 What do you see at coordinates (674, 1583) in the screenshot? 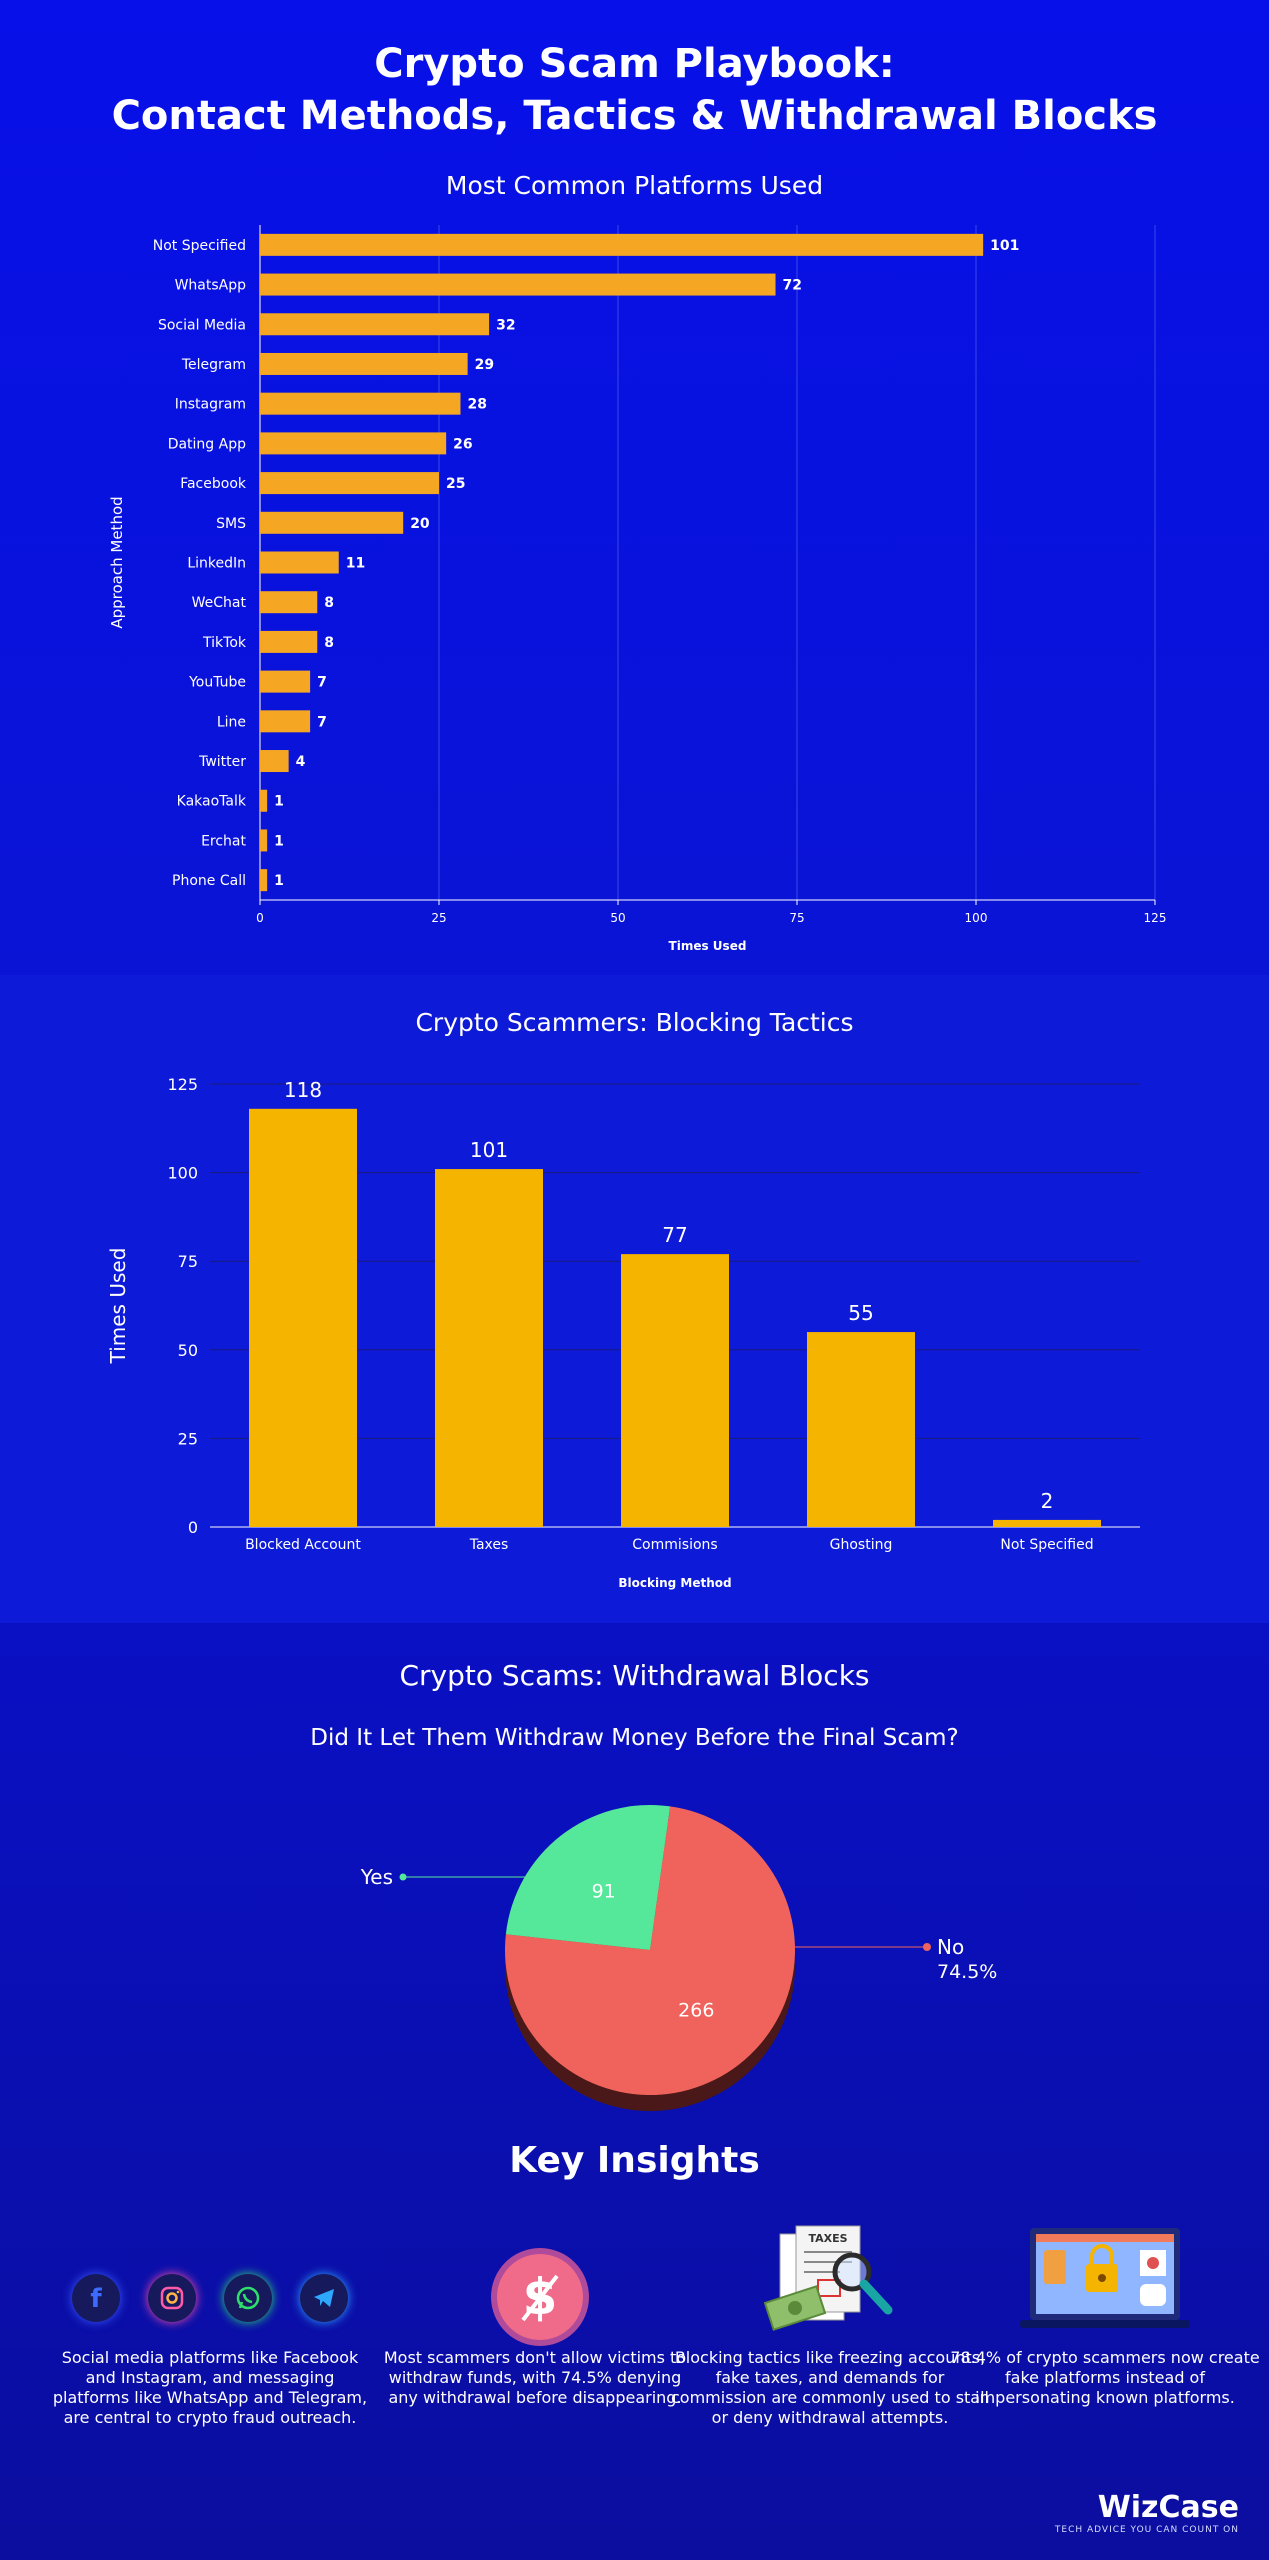
I see `x-axis-label: Blocking Method` at bounding box center [674, 1583].